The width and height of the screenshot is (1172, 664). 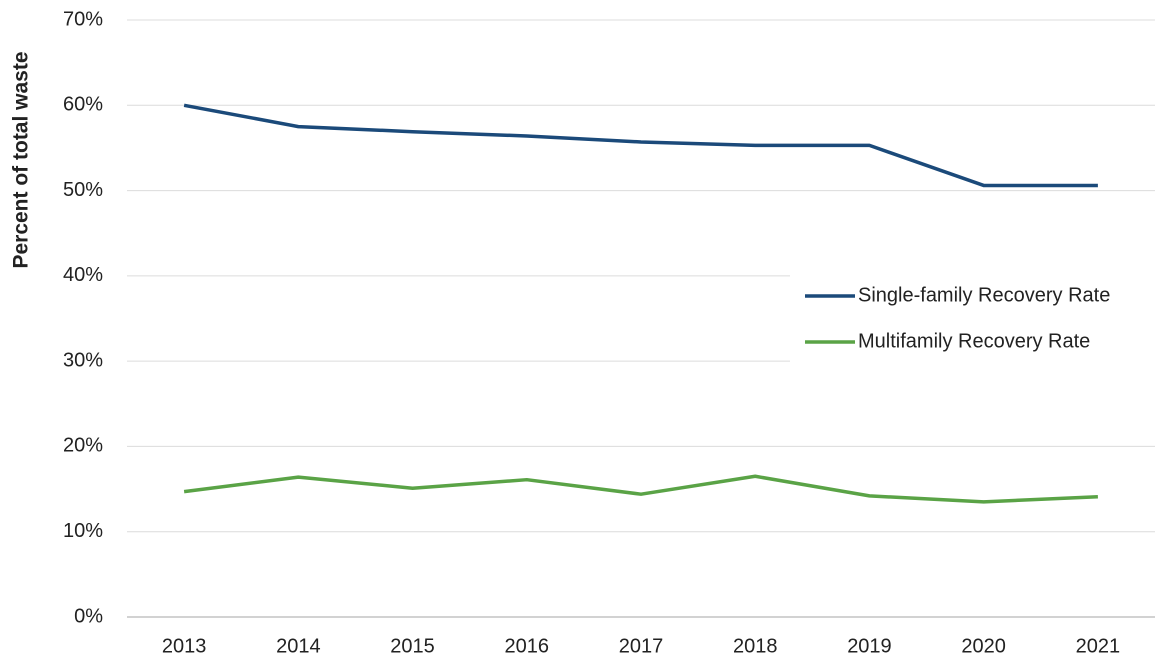 I want to click on x-tick-label: 2017, so click(x=641, y=646).